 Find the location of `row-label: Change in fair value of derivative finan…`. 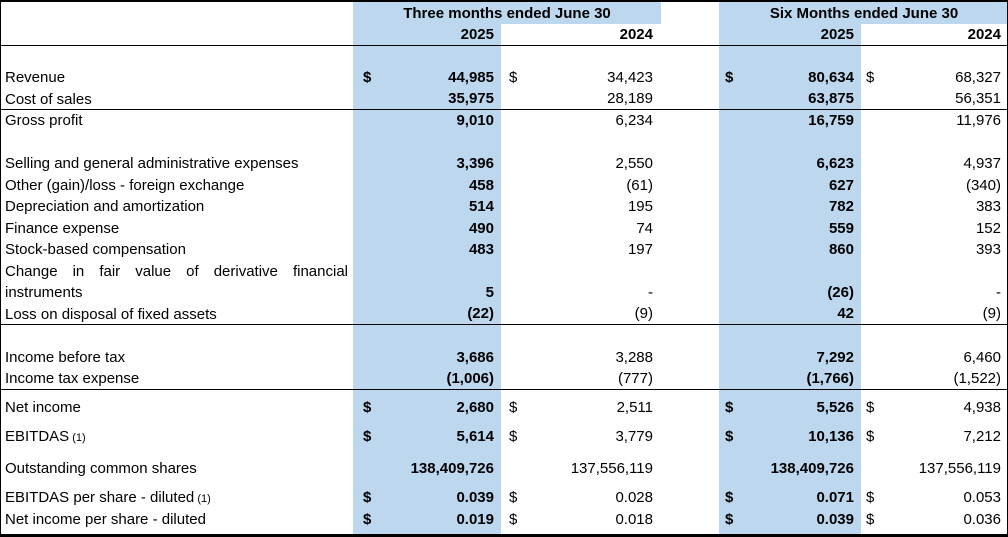

row-label: Change in fair value of derivative finan… is located at coordinates (176, 282).